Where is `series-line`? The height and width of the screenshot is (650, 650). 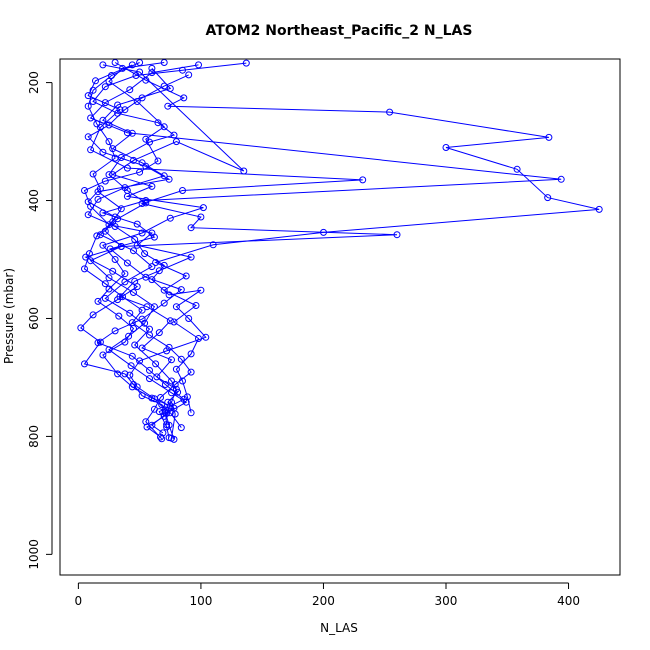 series-line is located at coordinates (171, 251).